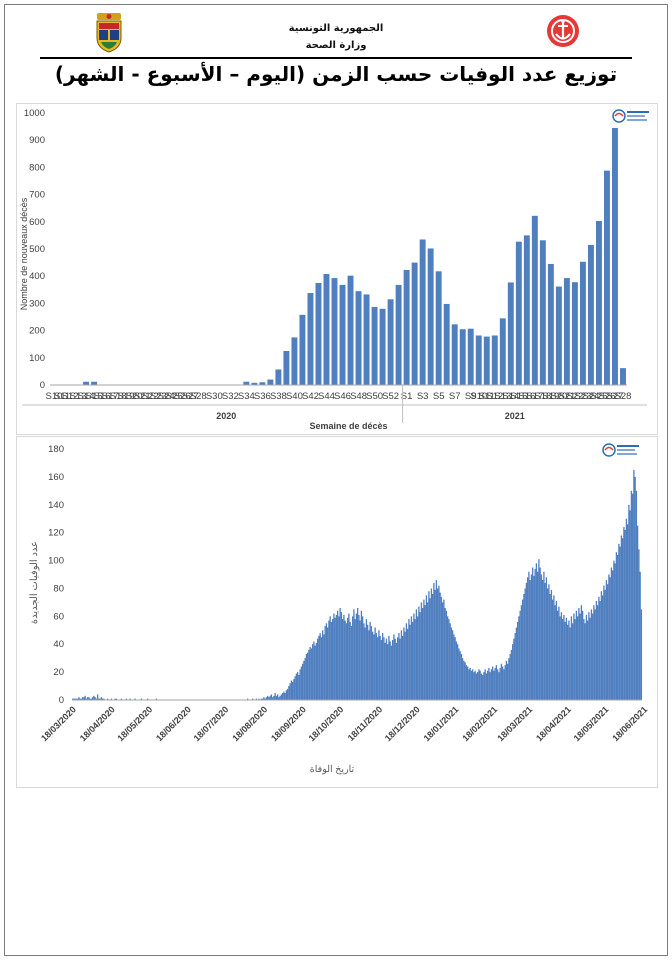 The image size is (672, 960). What do you see at coordinates (590, 314) in the screenshot?
I see `bar-2021-s24` at bounding box center [590, 314].